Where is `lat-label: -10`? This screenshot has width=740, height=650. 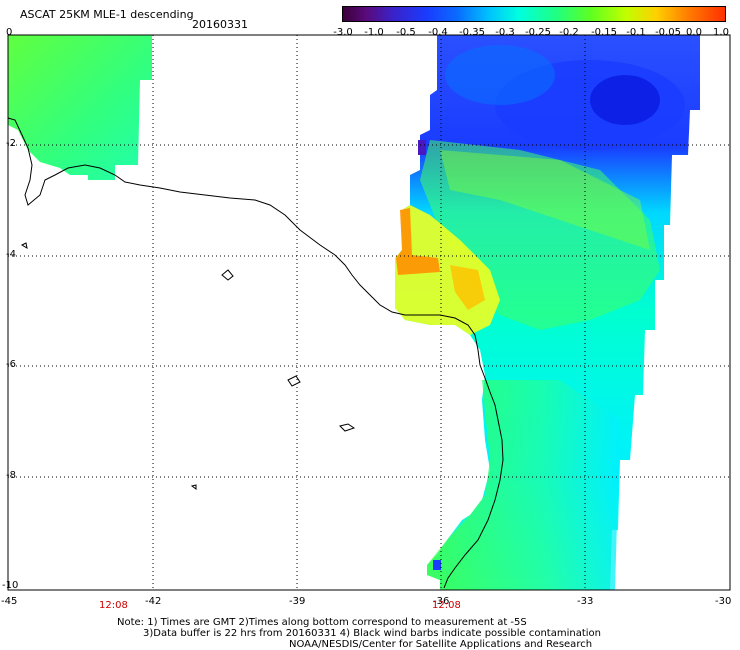
lat-label: -10 is located at coordinates (10, 585).